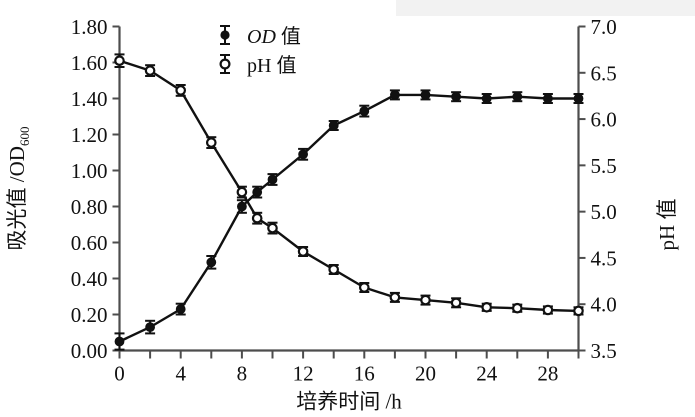  Describe the element at coordinates (89, 63) in the screenshot. I see `left-axis-tick-label: 1.60` at that location.